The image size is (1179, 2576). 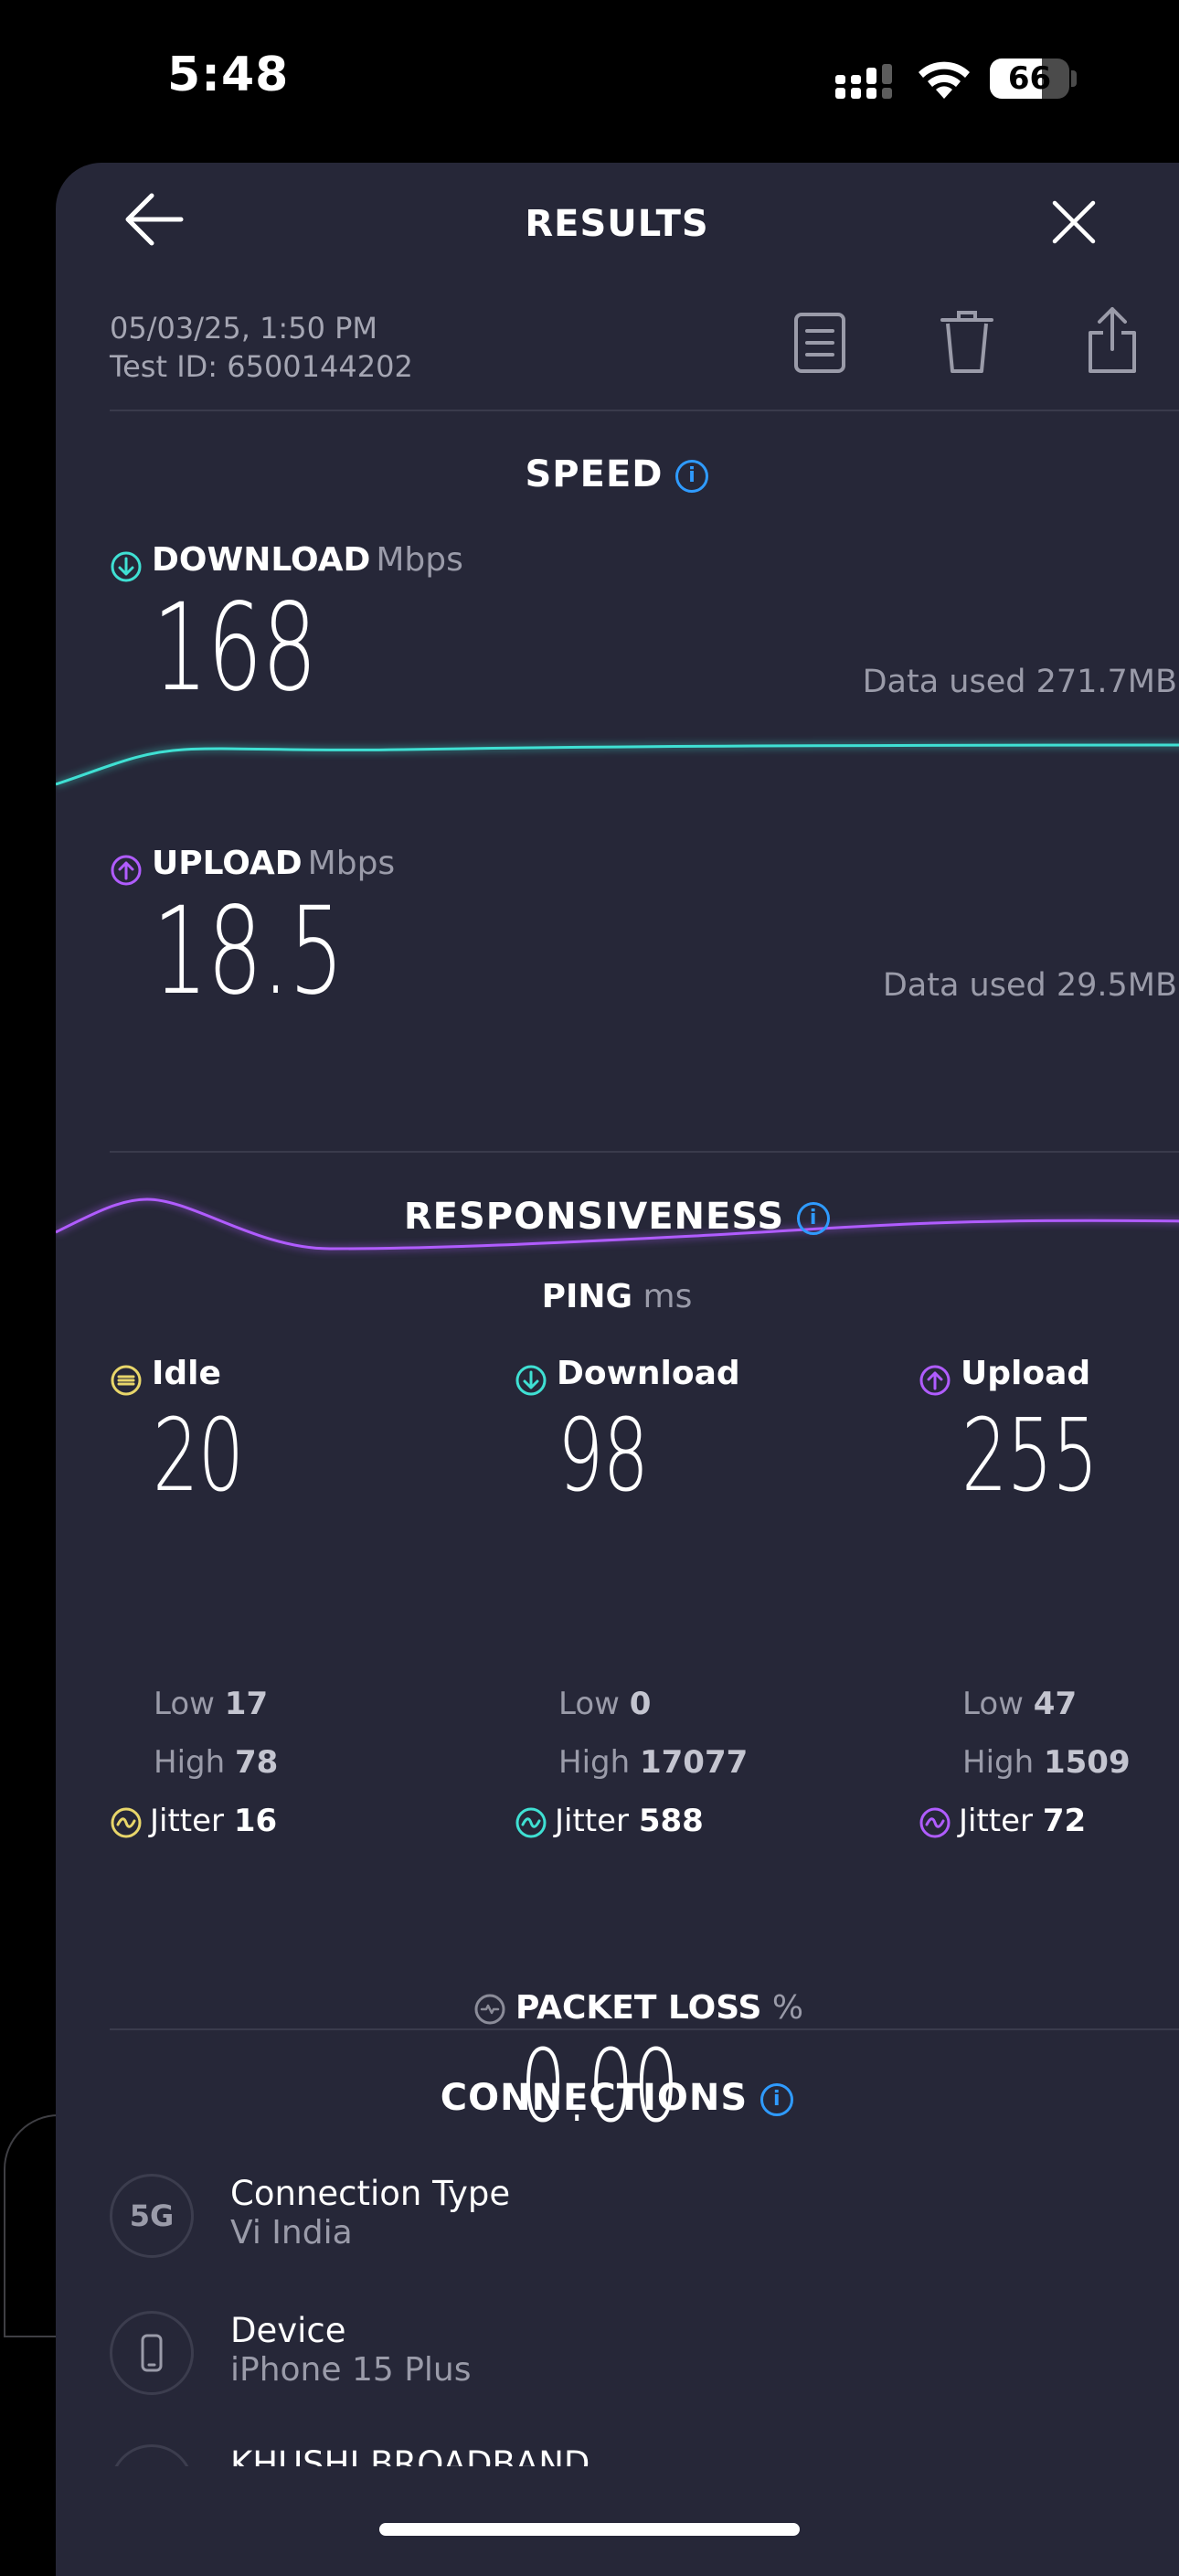 What do you see at coordinates (589, 1704) in the screenshot?
I see `download-low-label: Low` at bounding box center [589, 1704].